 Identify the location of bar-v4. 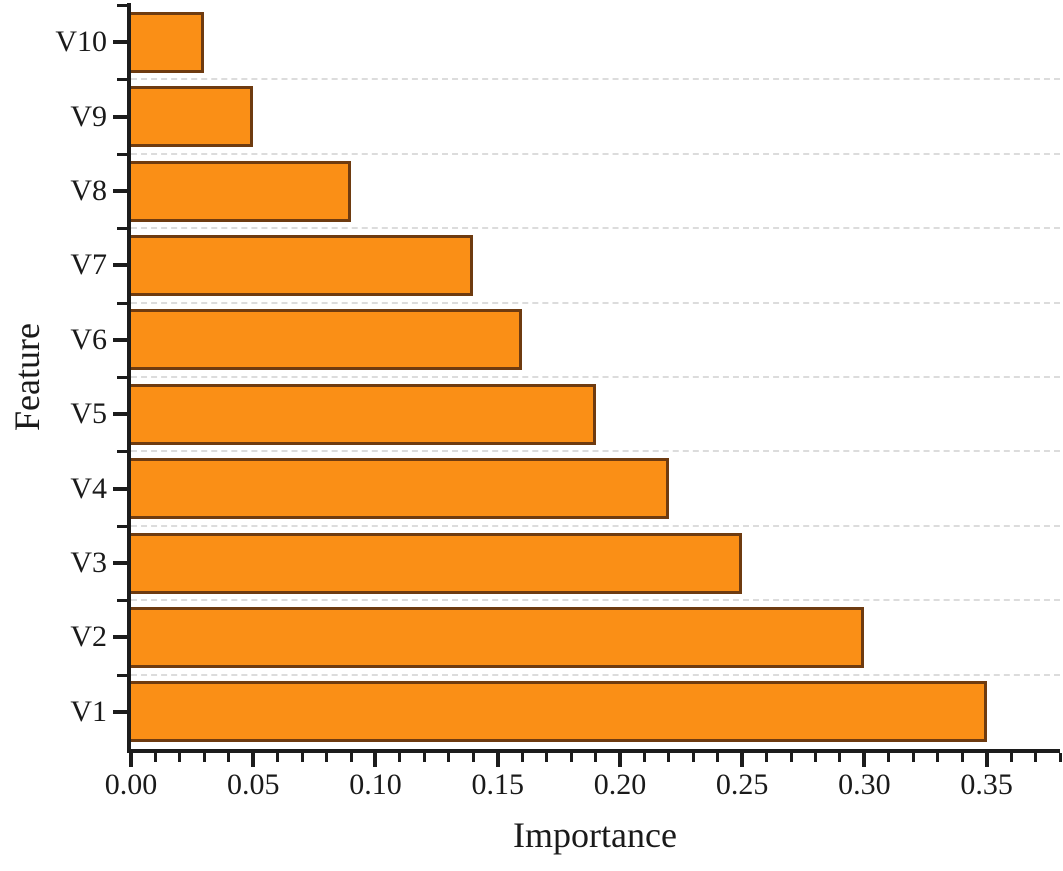
(400, 489).